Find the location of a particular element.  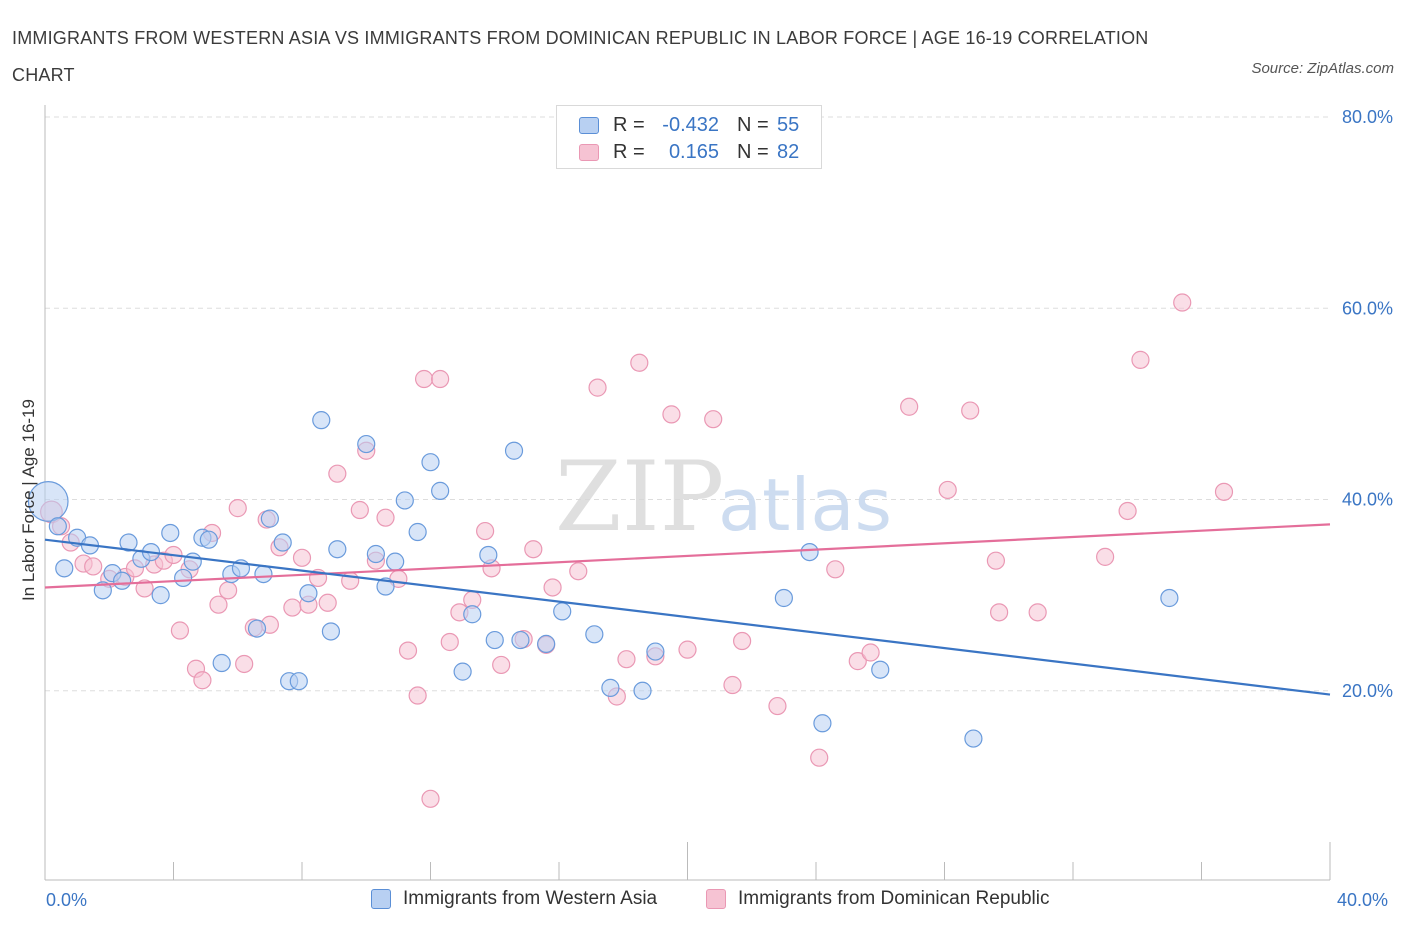

legend-item-western-asia: Immigrants from Western Asia is located at coordinates (514, 899).